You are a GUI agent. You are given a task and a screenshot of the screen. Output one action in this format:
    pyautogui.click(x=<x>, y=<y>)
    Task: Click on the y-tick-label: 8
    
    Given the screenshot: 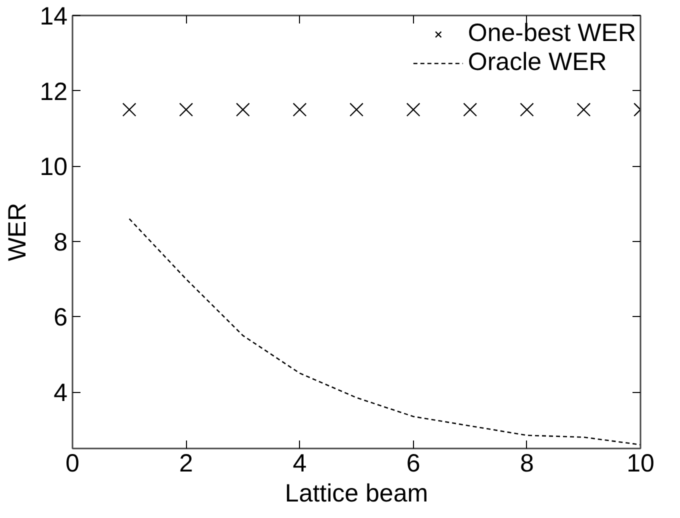 What is the action you would take?
    pyautogui.click(x=61, y=242)
    